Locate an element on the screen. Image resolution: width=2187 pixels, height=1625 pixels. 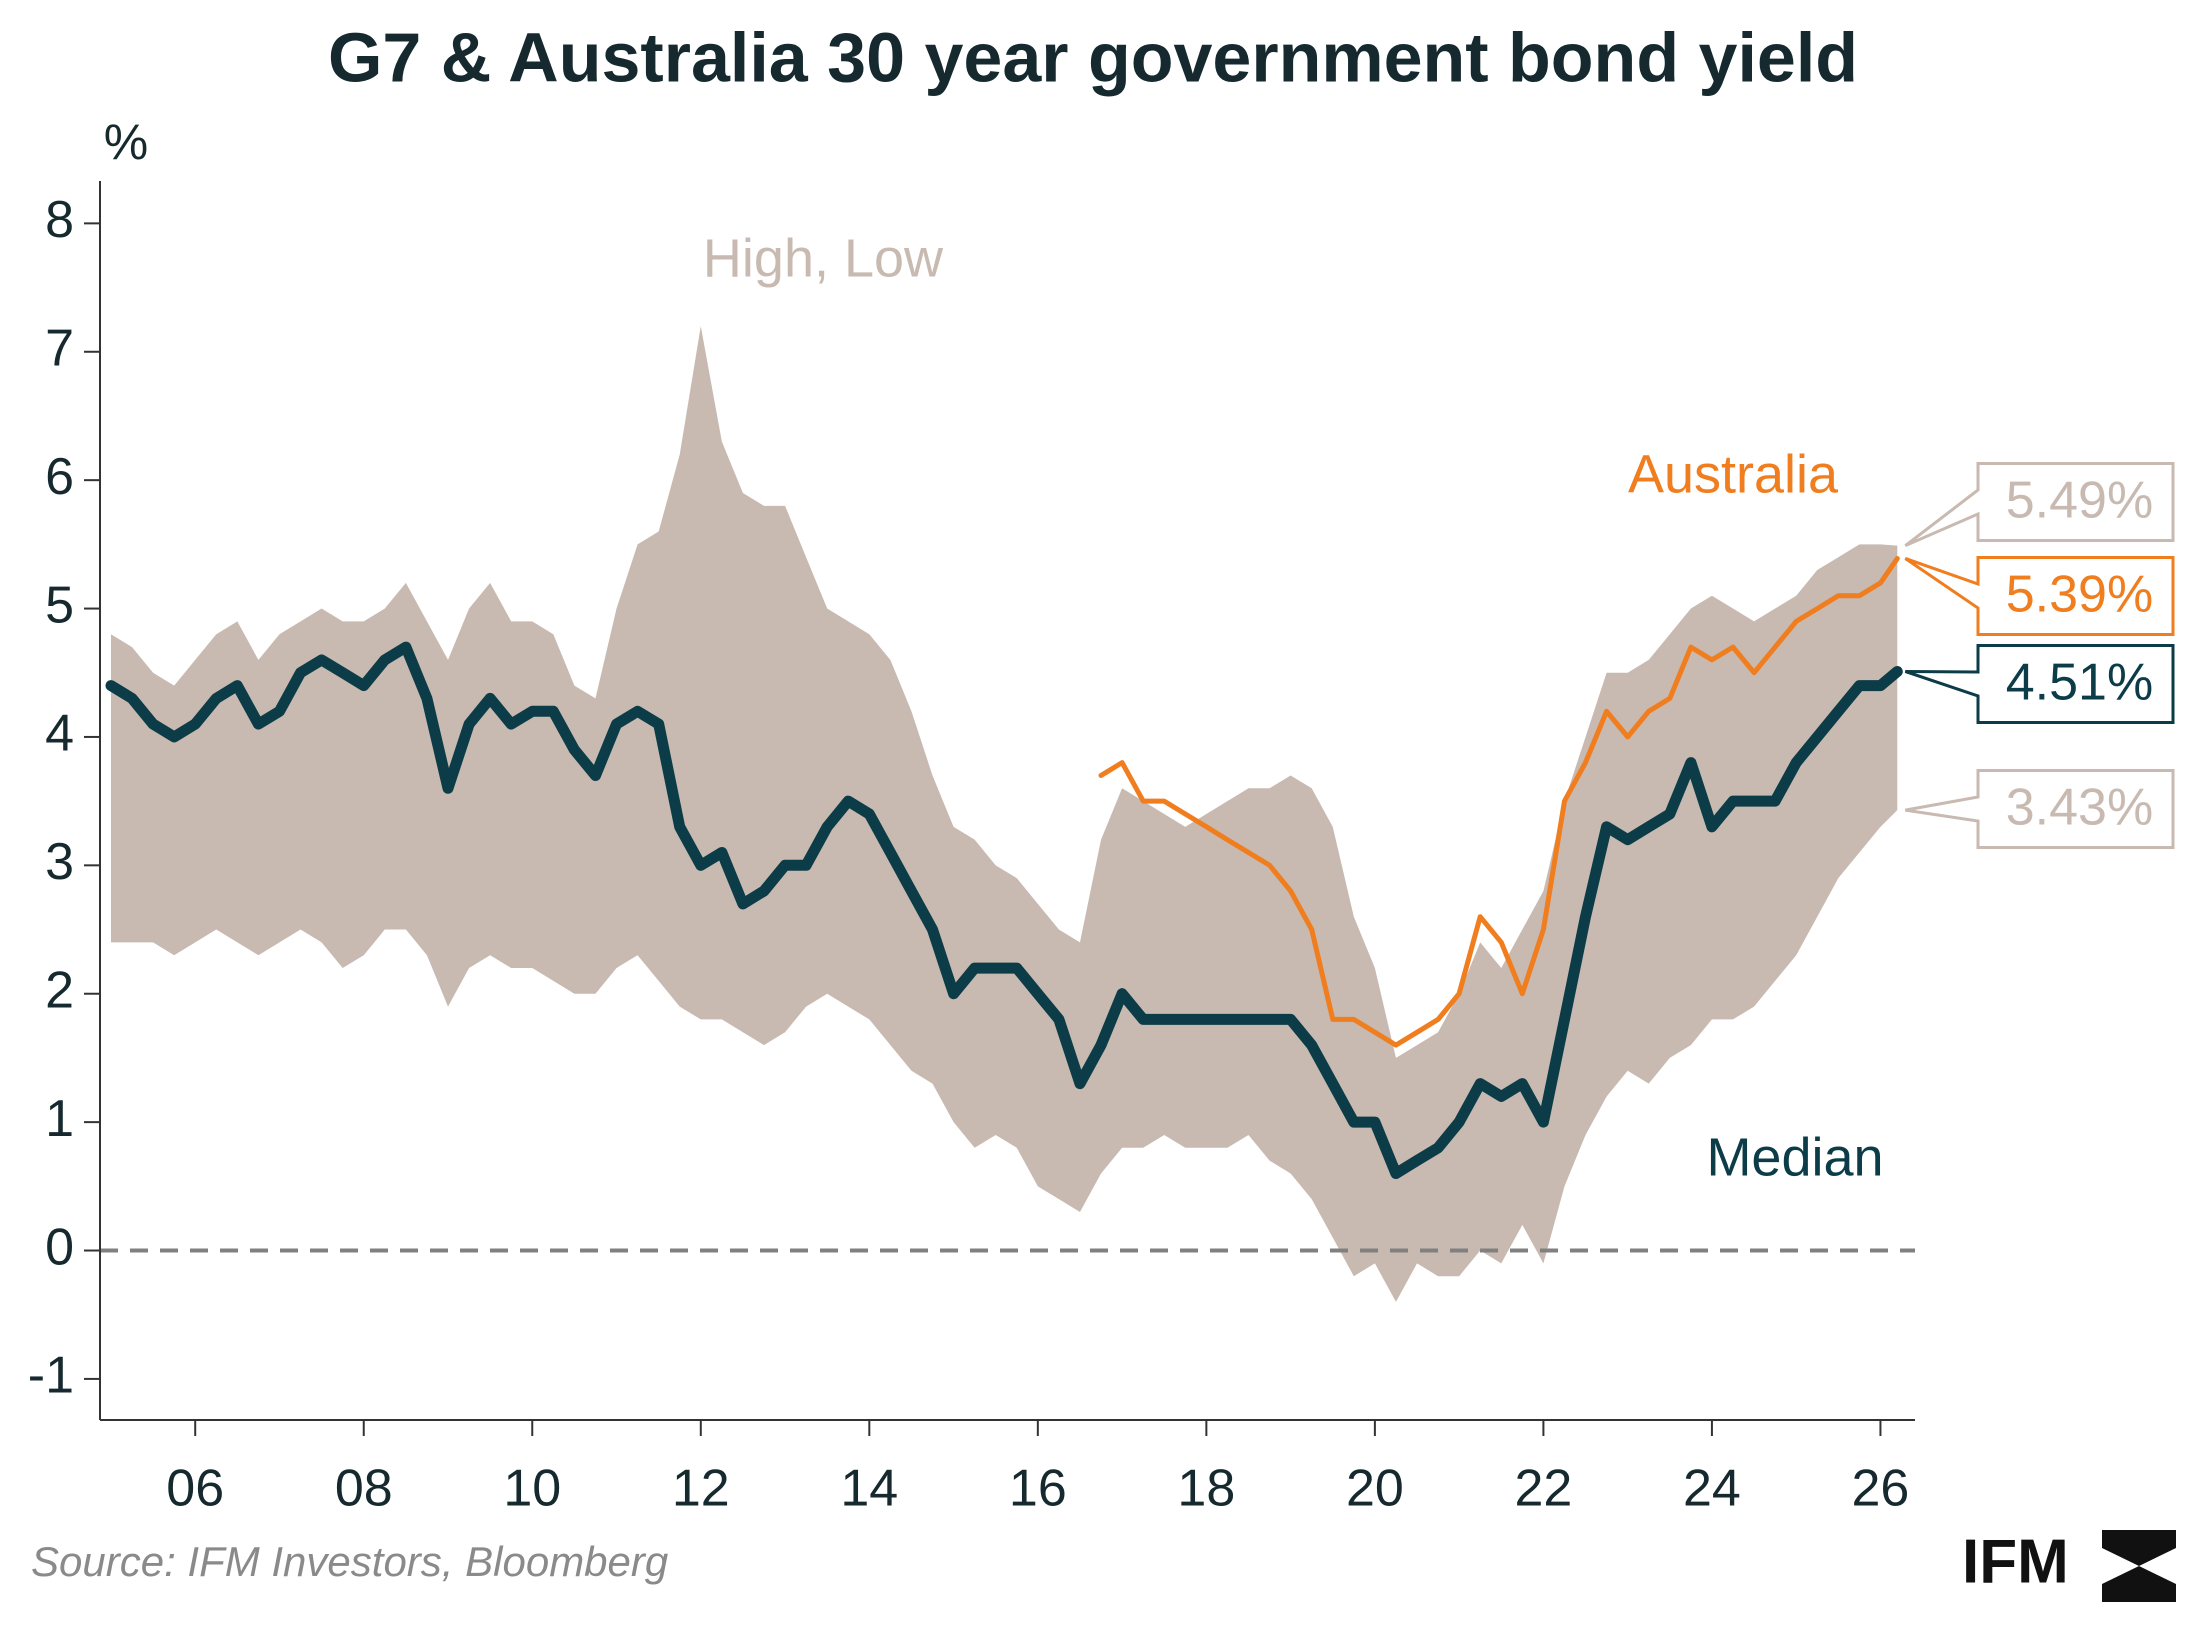
x-tick-label: 06 is located at coordinates (195, 1489).